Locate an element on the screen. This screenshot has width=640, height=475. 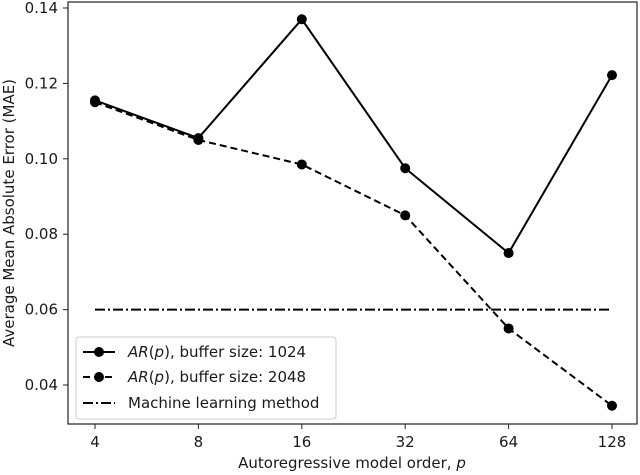
x-axis-label-text: Autoregressive model order, is located at coordinates (347, 463).